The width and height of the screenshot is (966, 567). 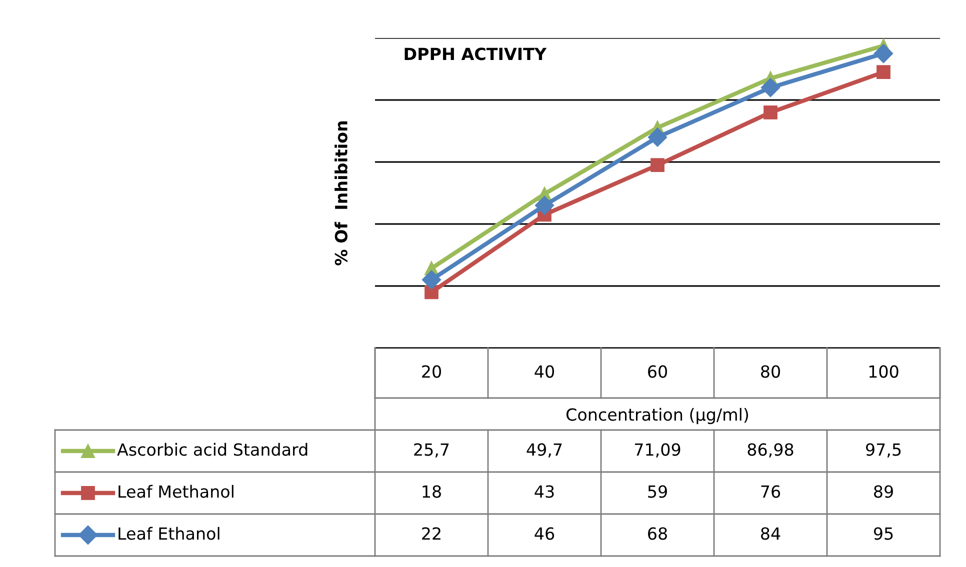 I want to click on data-label: 68, so click(x=657, y=533).